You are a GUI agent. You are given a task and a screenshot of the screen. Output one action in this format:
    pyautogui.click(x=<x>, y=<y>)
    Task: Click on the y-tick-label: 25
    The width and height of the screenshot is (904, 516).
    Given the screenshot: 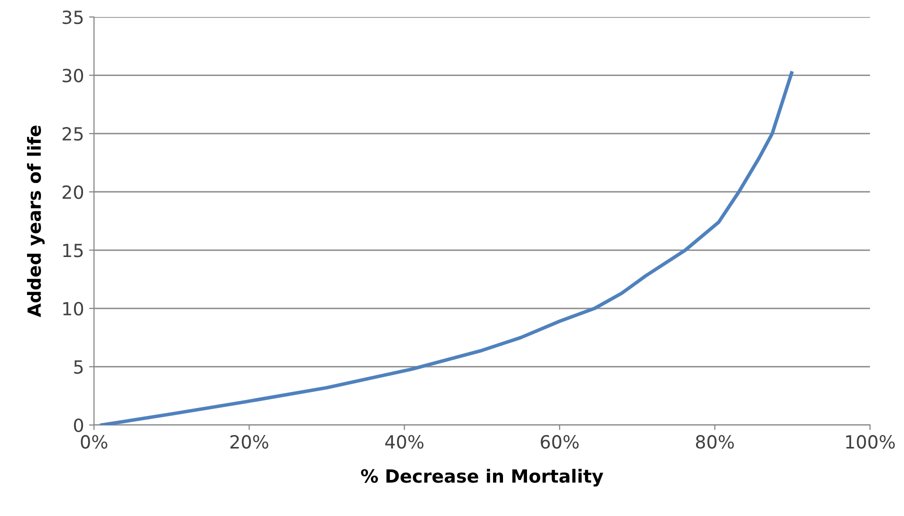 What is the action you would take?
    pyautogui.click(x=72, y=134)
    